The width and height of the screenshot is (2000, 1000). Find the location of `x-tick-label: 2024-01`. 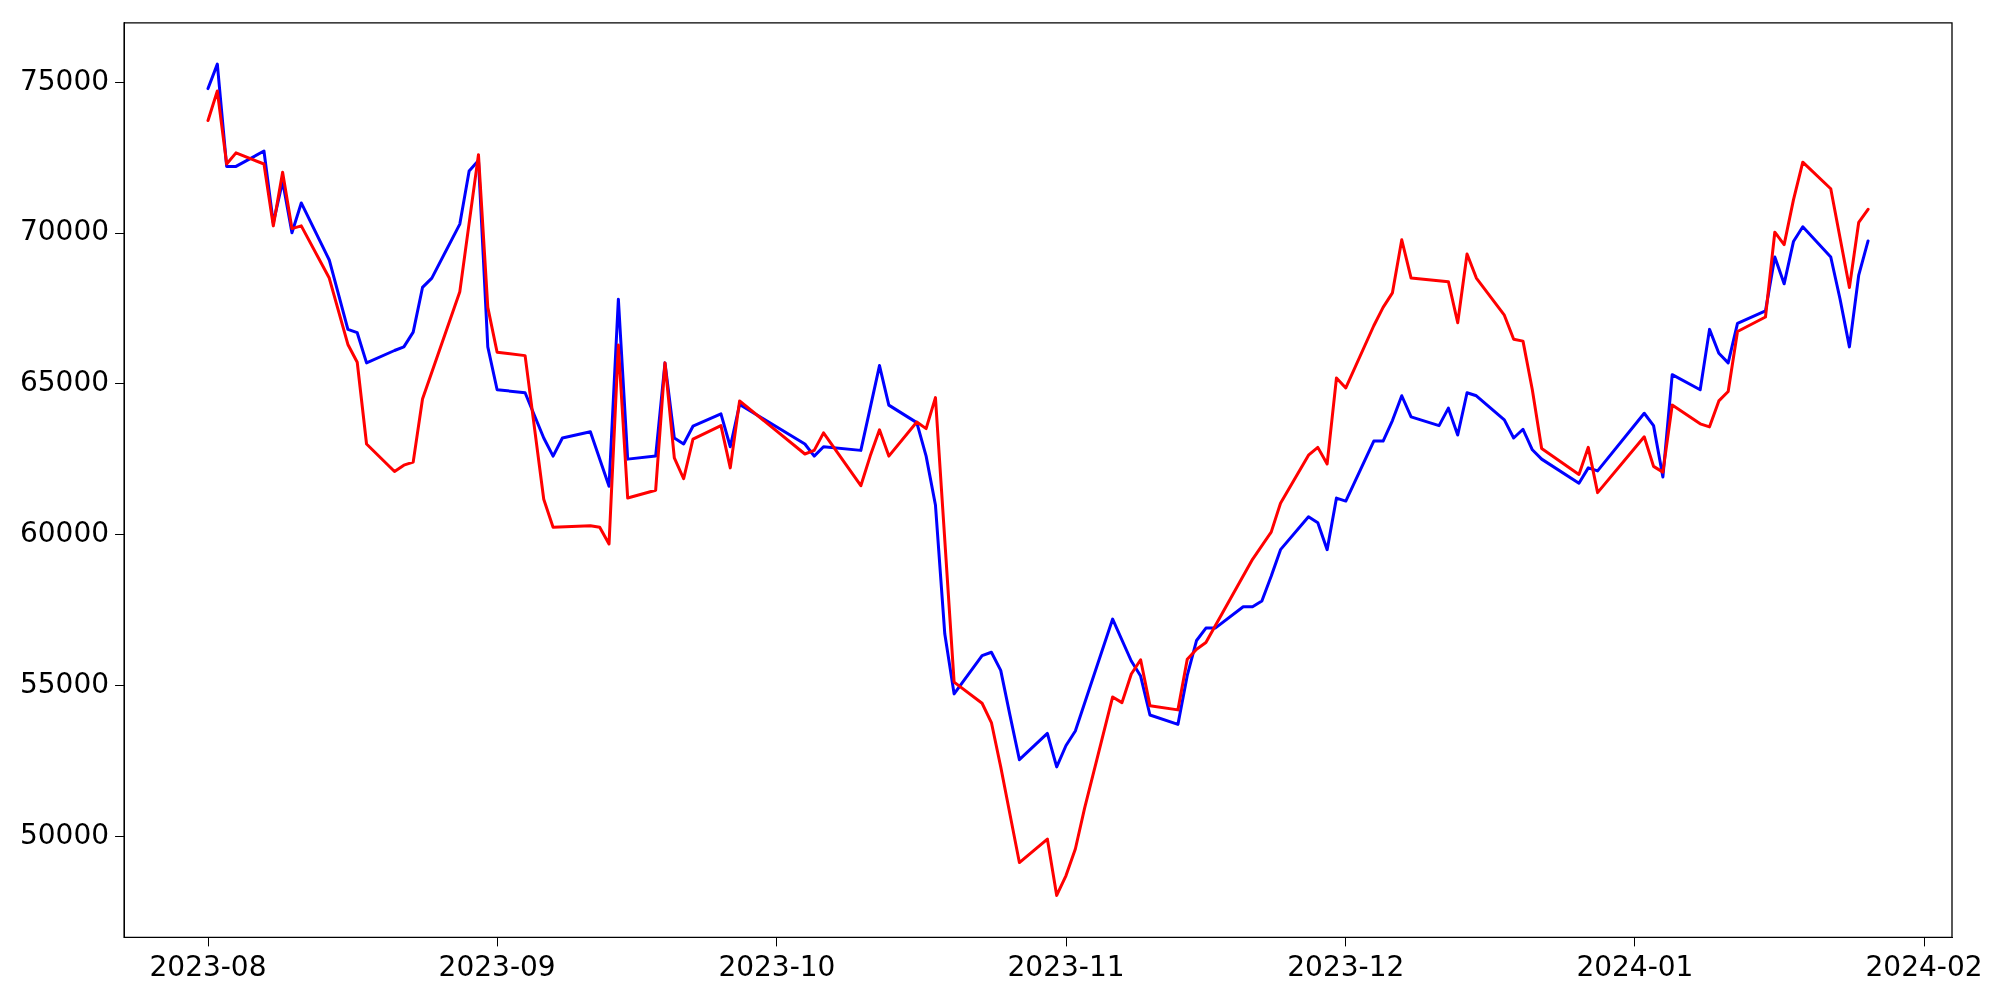

x-tick-label: 2024-01 is located at coordinates (1635, 967).